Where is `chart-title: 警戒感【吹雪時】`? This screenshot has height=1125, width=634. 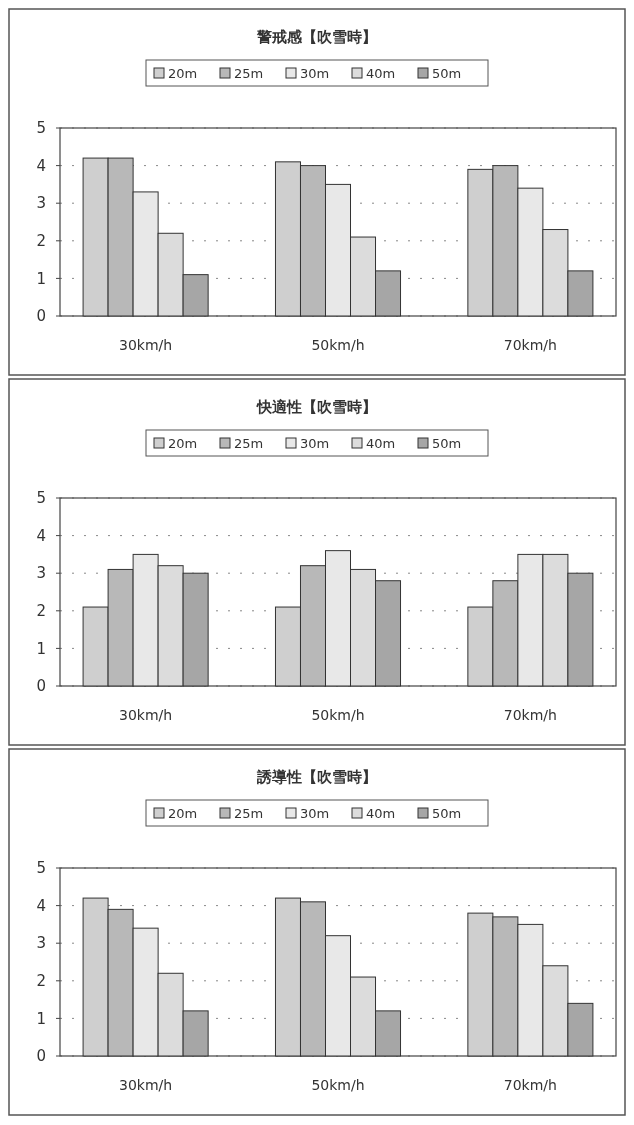
chart-title: 警戒感【吹雪時】 is located at coordinates (316, 37).